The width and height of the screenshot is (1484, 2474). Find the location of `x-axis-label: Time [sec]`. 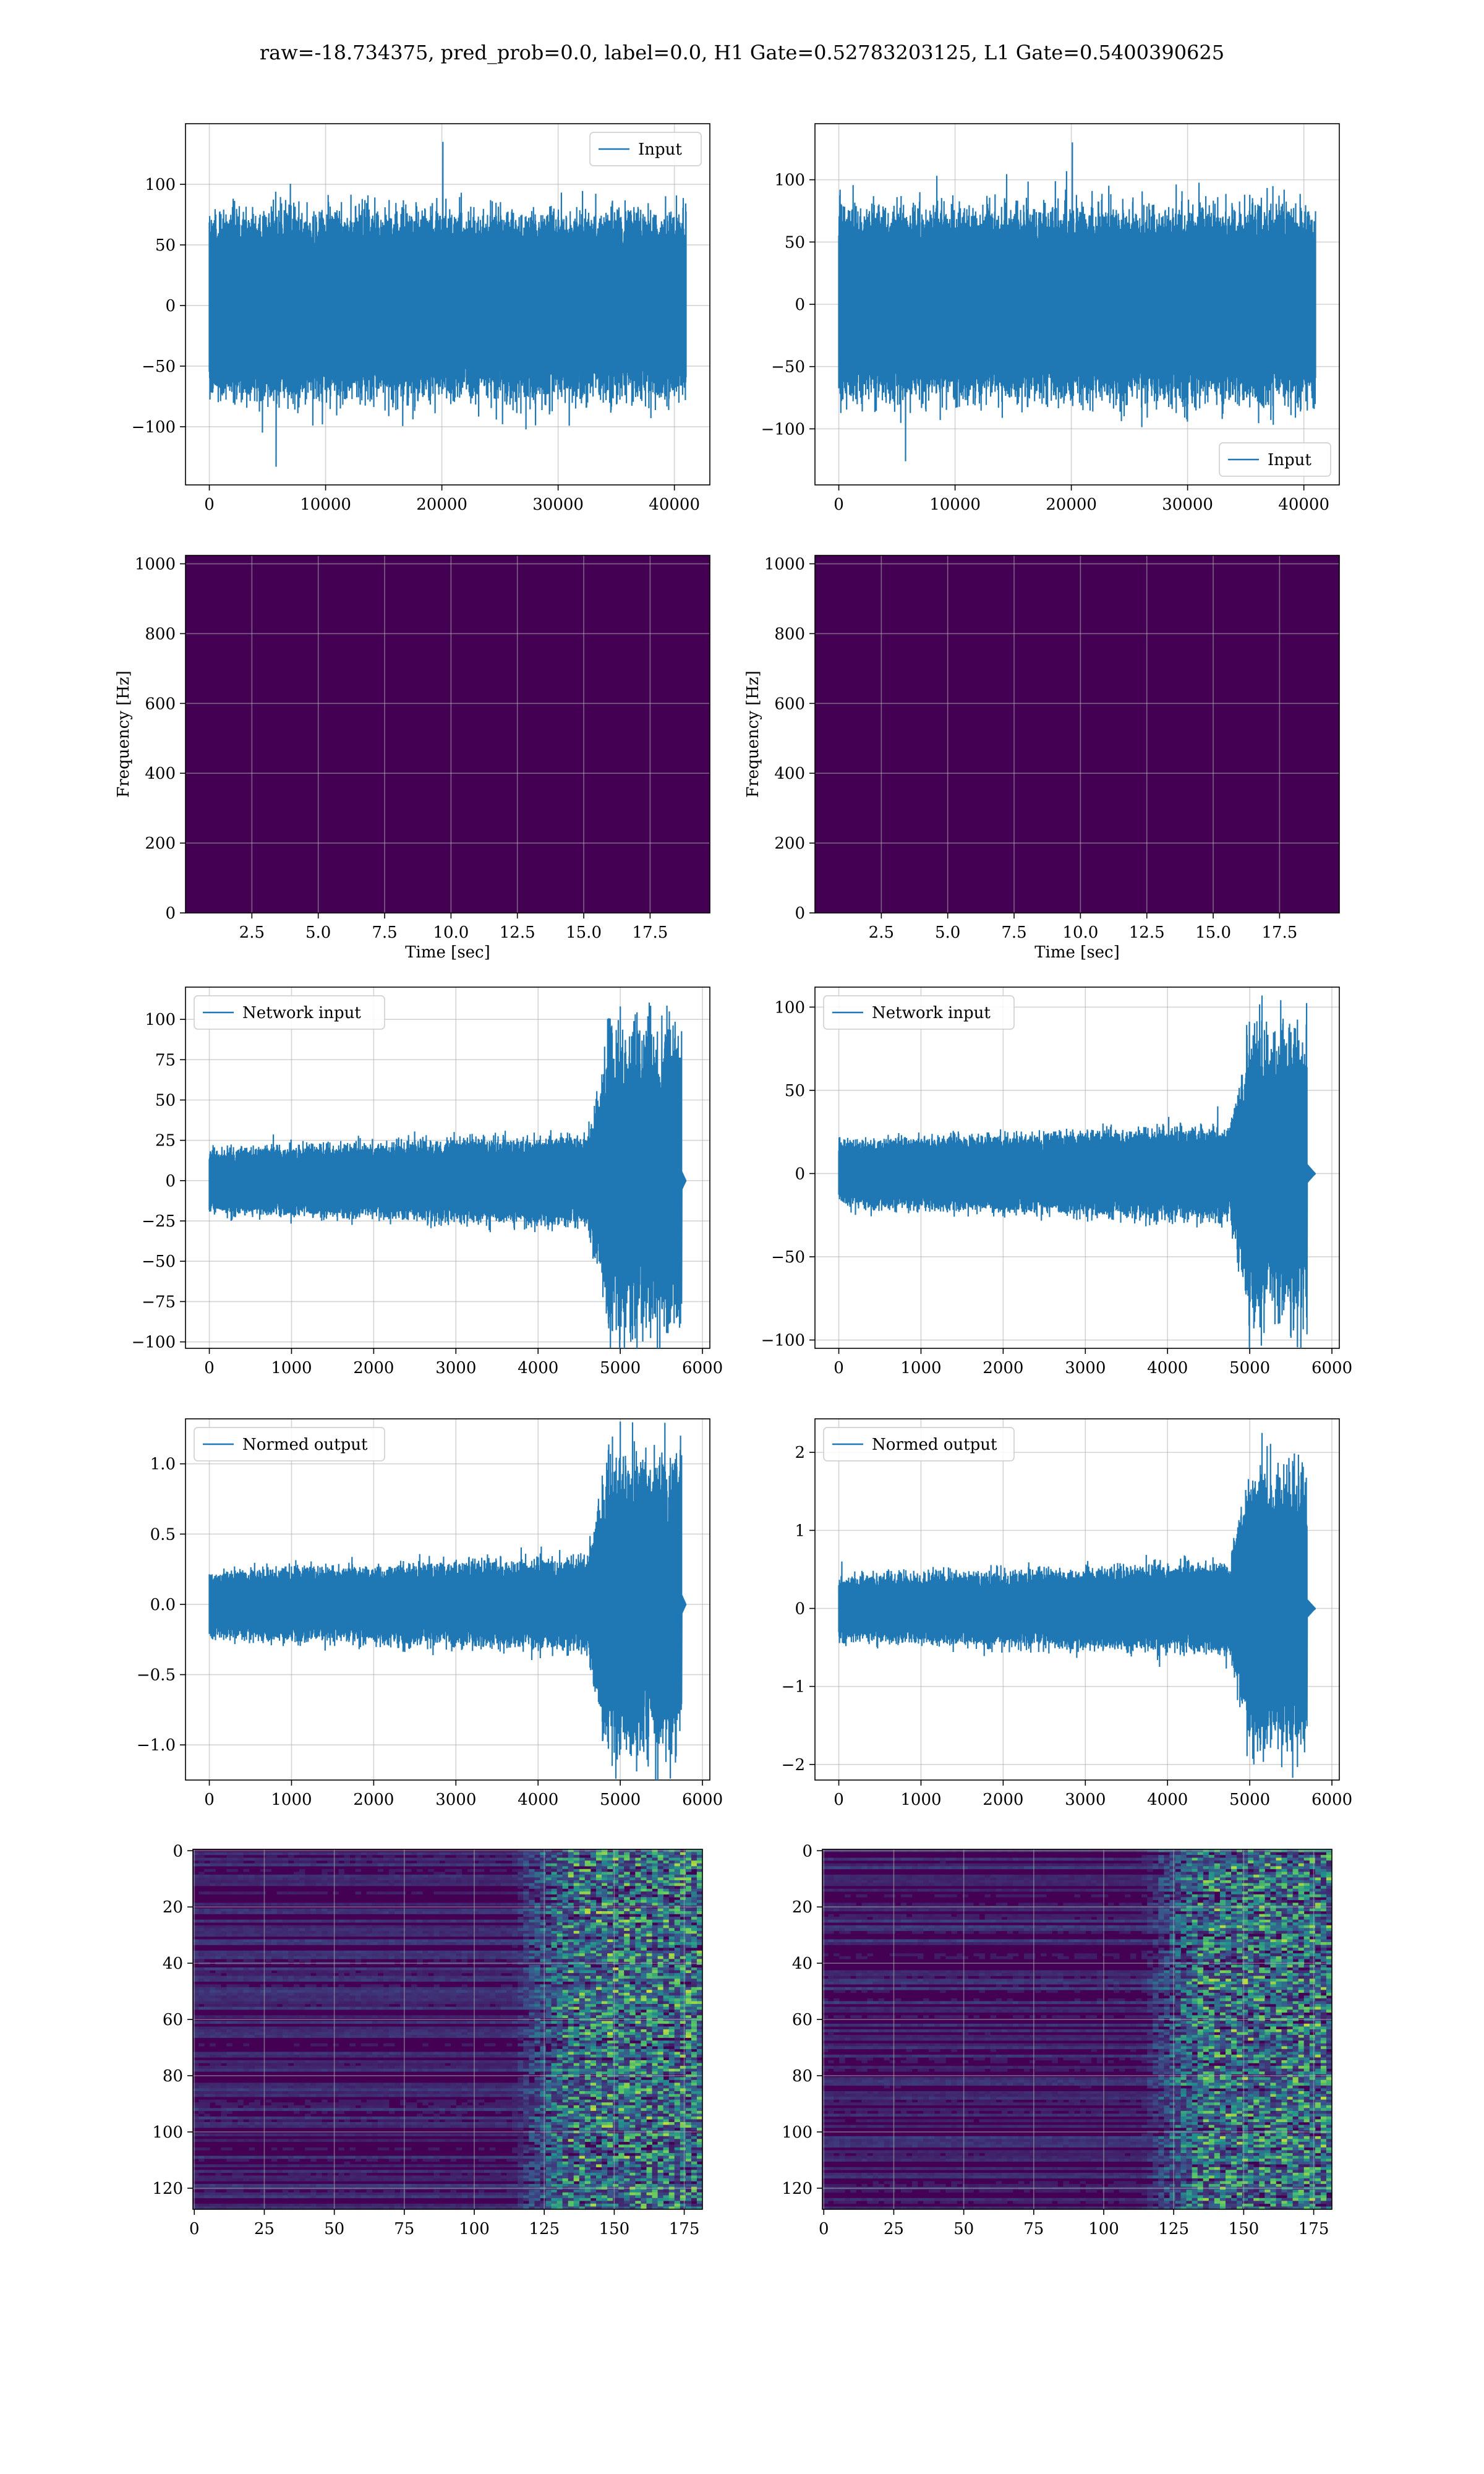

x-axis-label: Time [sec] is located at coordinates (447, 952).